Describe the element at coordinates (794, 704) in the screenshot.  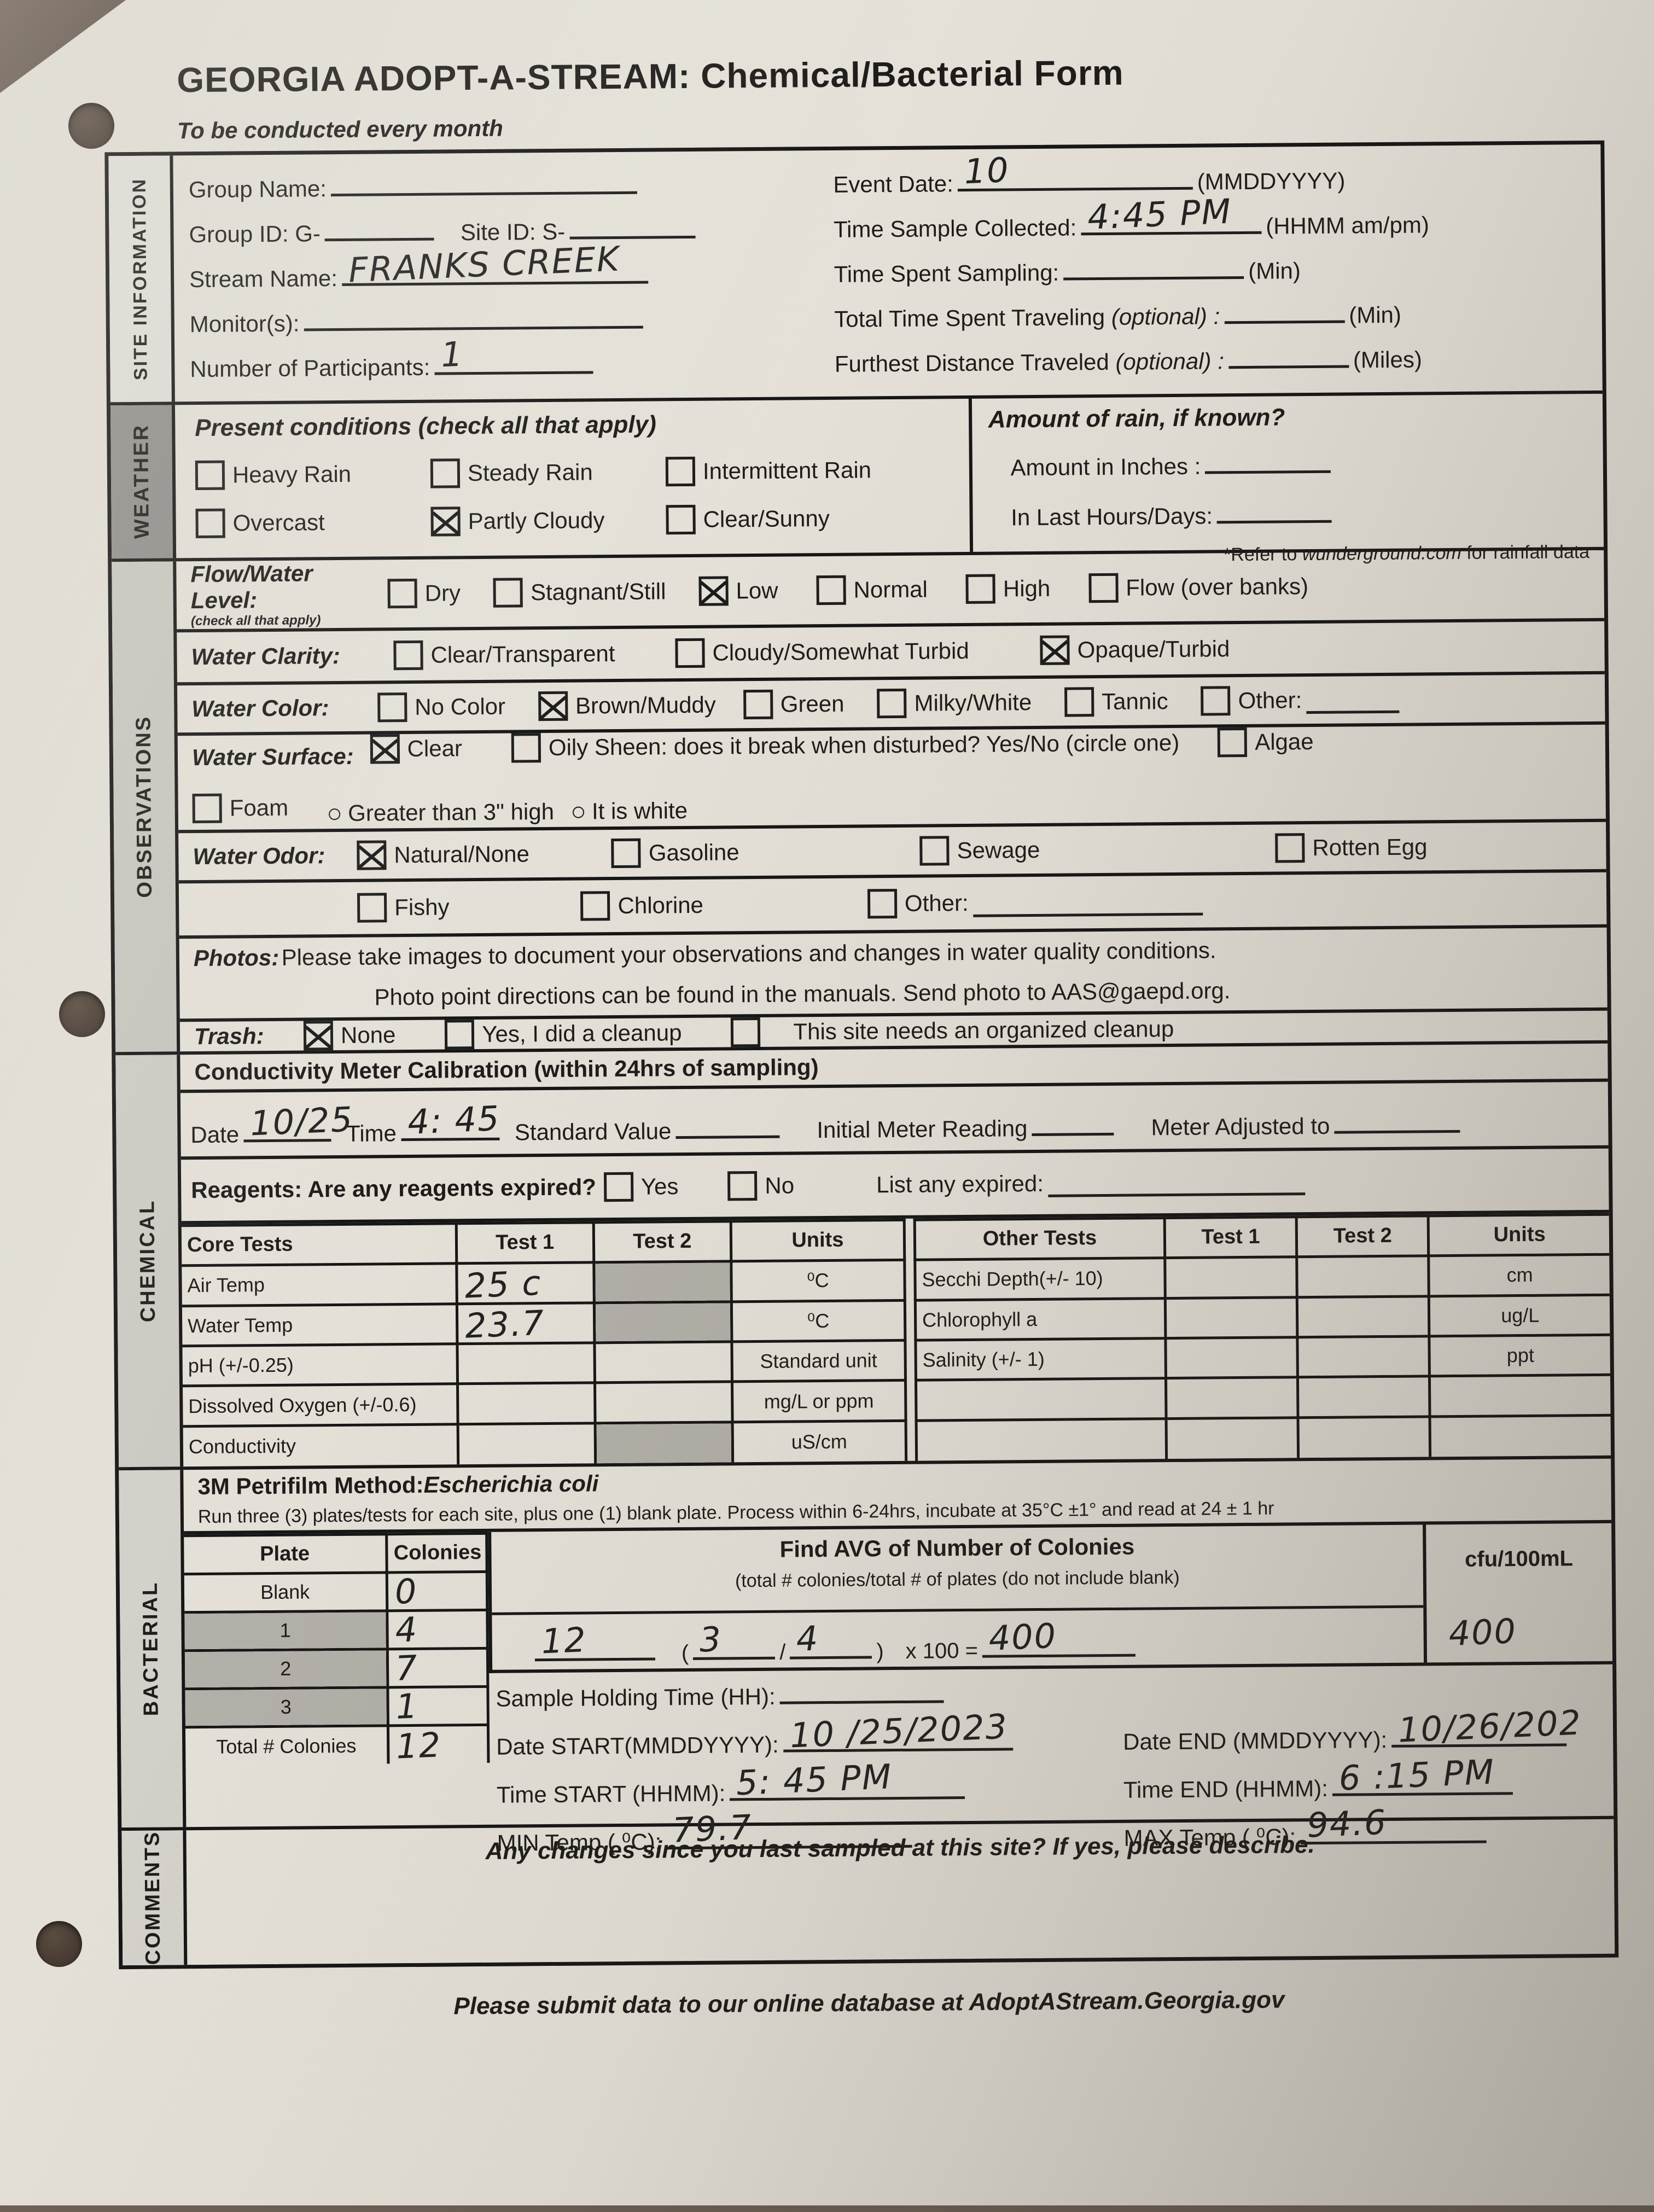
I see `color-option-green: Green` at that location.